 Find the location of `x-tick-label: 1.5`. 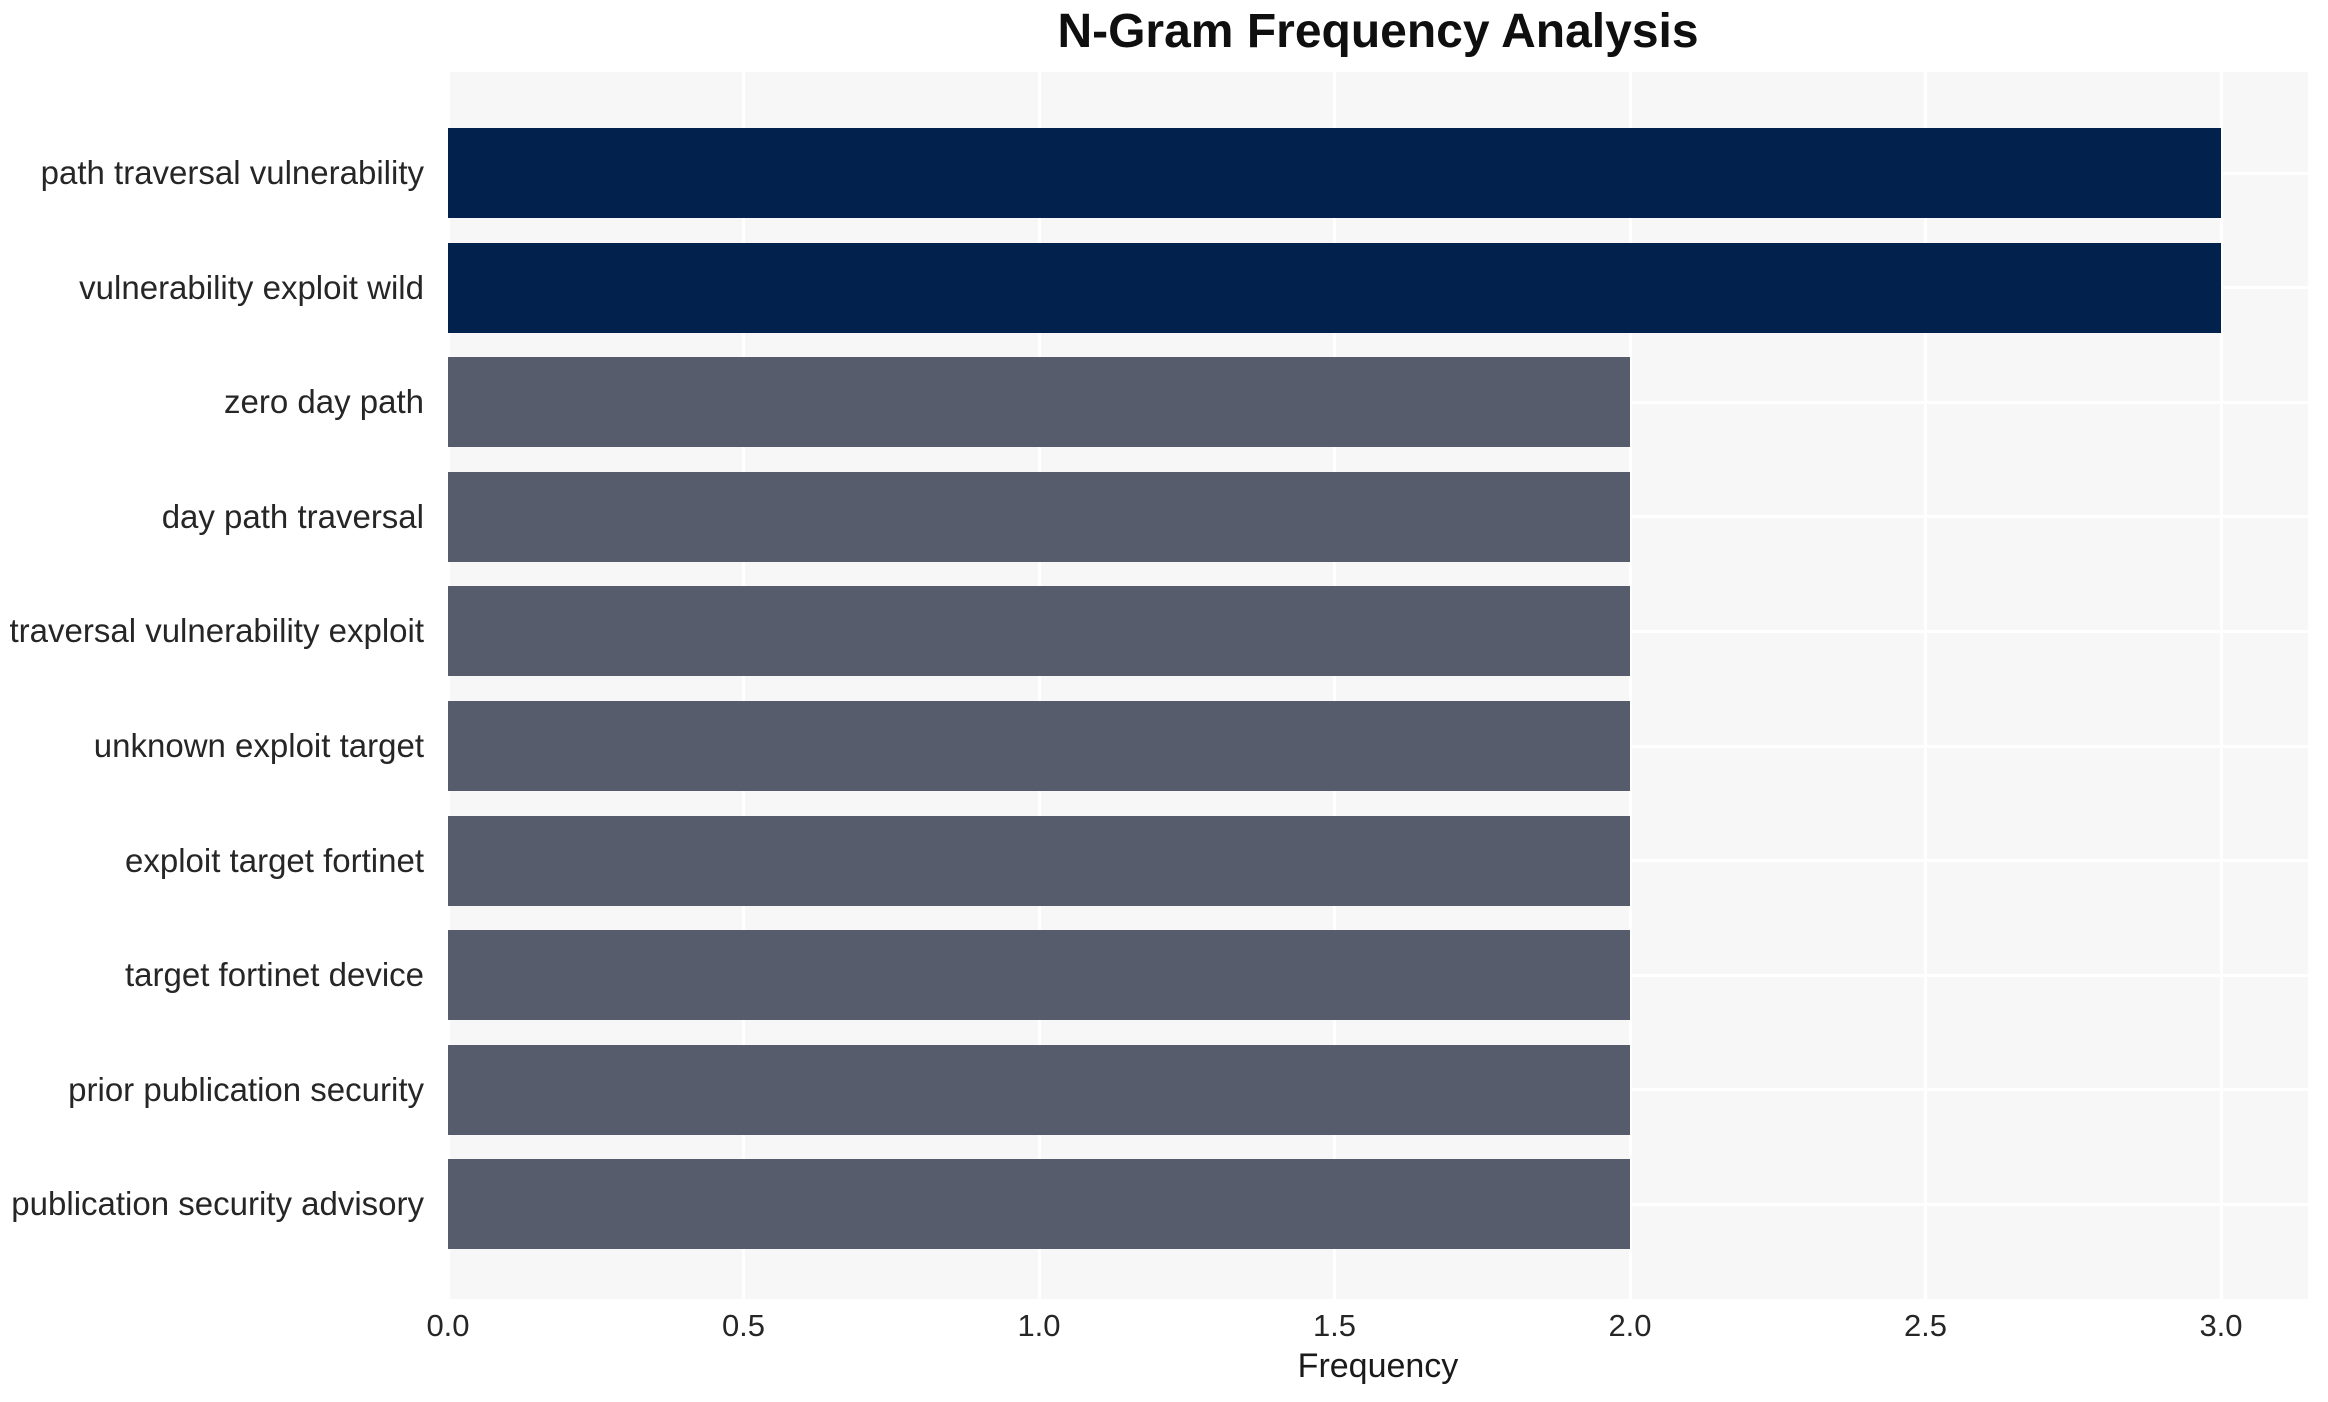

x-tick-label: 1.5 is located at coordinates (1334, 1325).